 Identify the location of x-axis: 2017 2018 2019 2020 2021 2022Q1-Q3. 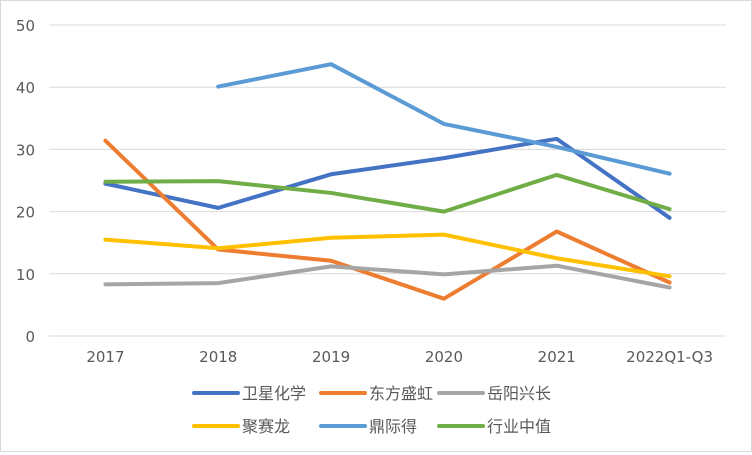
(399, 357).